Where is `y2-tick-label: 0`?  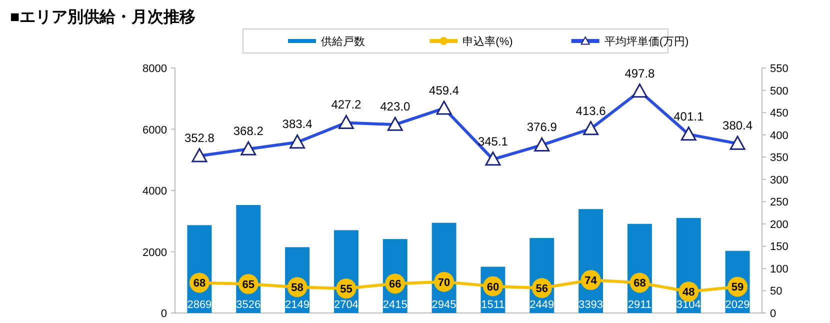
y2-tick-label: 0 is located at coordinates (773, 314).